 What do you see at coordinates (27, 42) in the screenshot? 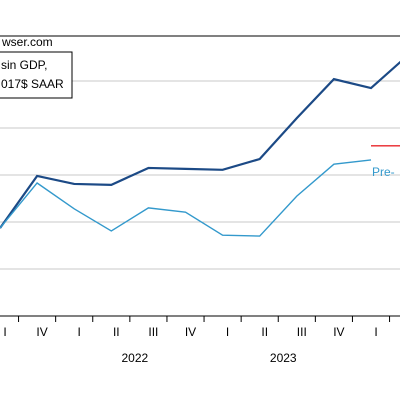
I see `source-label: wser.com` at bounding box center [27, 42].